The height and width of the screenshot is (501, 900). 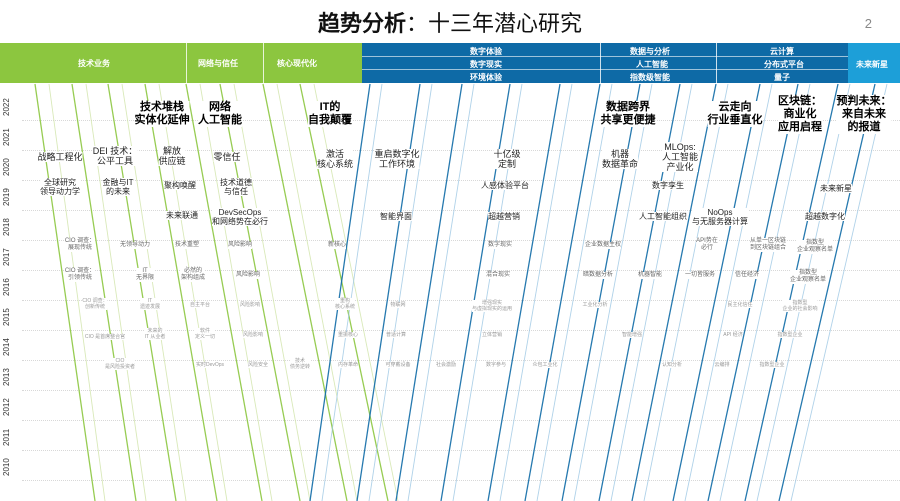 I want to click on header-tech-business: 技术业务, so click(x=94, y=63).